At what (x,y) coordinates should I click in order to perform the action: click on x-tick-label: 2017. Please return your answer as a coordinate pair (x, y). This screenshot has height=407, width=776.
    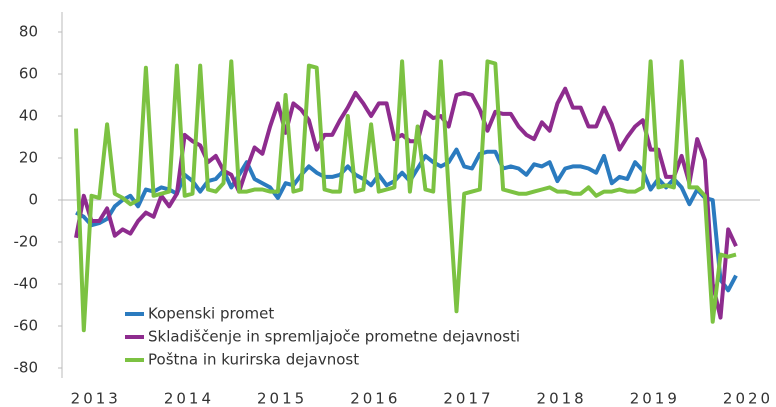
    Looking at the image, I should click on (468, 398).